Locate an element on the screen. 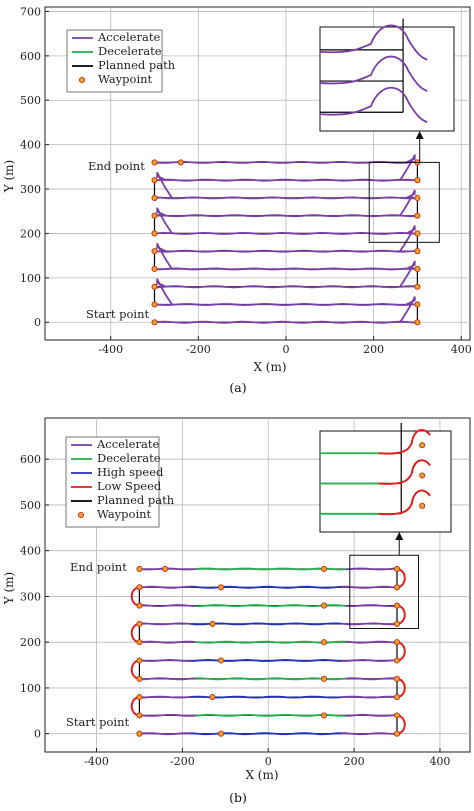 This screenshot has width=474, height=811. x-tick-label: -400 is located at coordinates (110, 349).